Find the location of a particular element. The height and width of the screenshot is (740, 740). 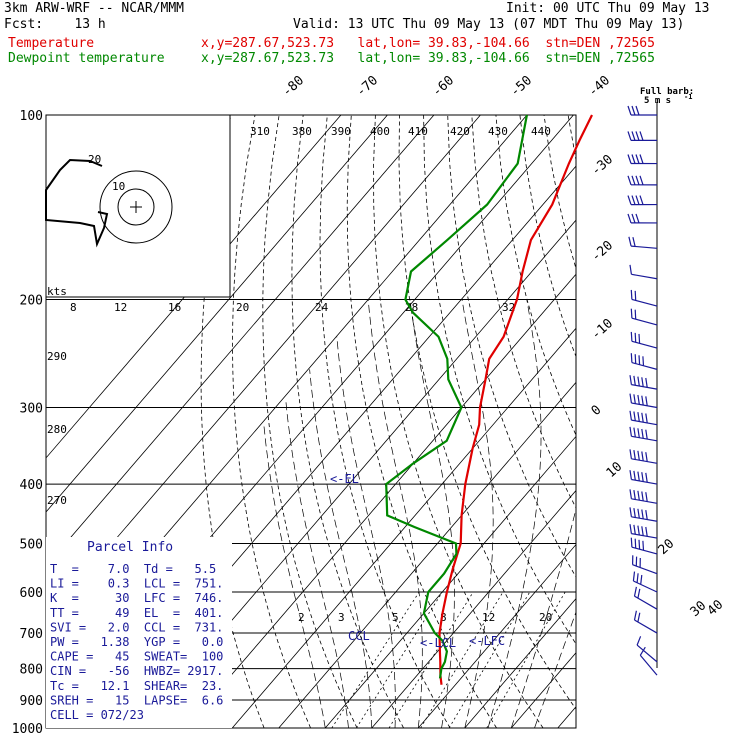

barb-legend-exponent: -1 is located at coordinates (688, 97).